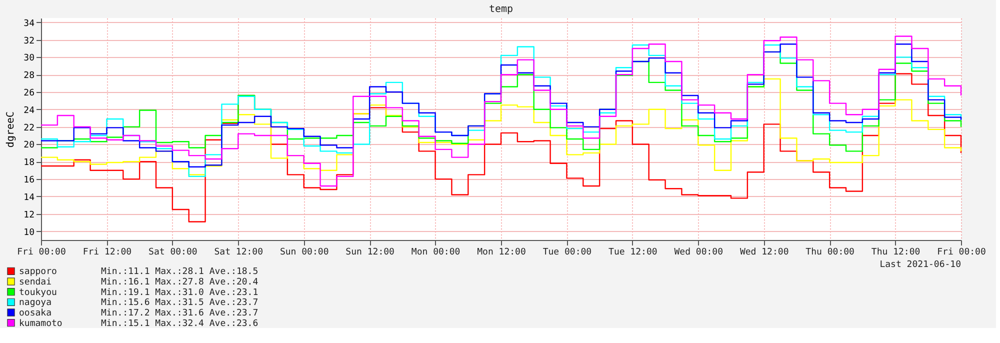 The width and height of the screenshot is (1000, 343). I want to click on legend-label: toukyou, so click(38, 293).